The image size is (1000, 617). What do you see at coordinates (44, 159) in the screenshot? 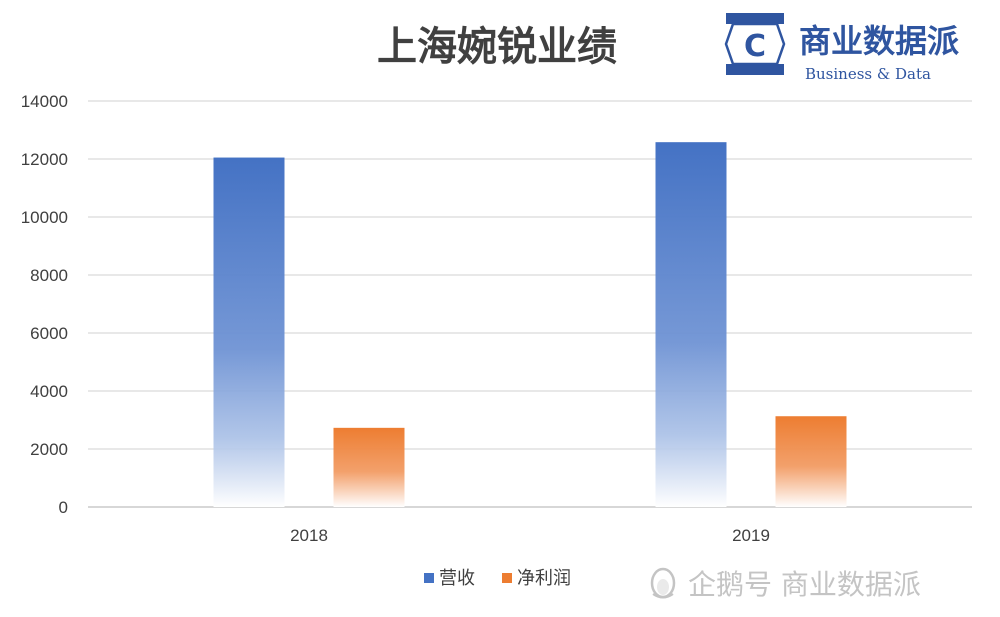
I see `y-tick-label: 12000` at bounding box center [44, 159].